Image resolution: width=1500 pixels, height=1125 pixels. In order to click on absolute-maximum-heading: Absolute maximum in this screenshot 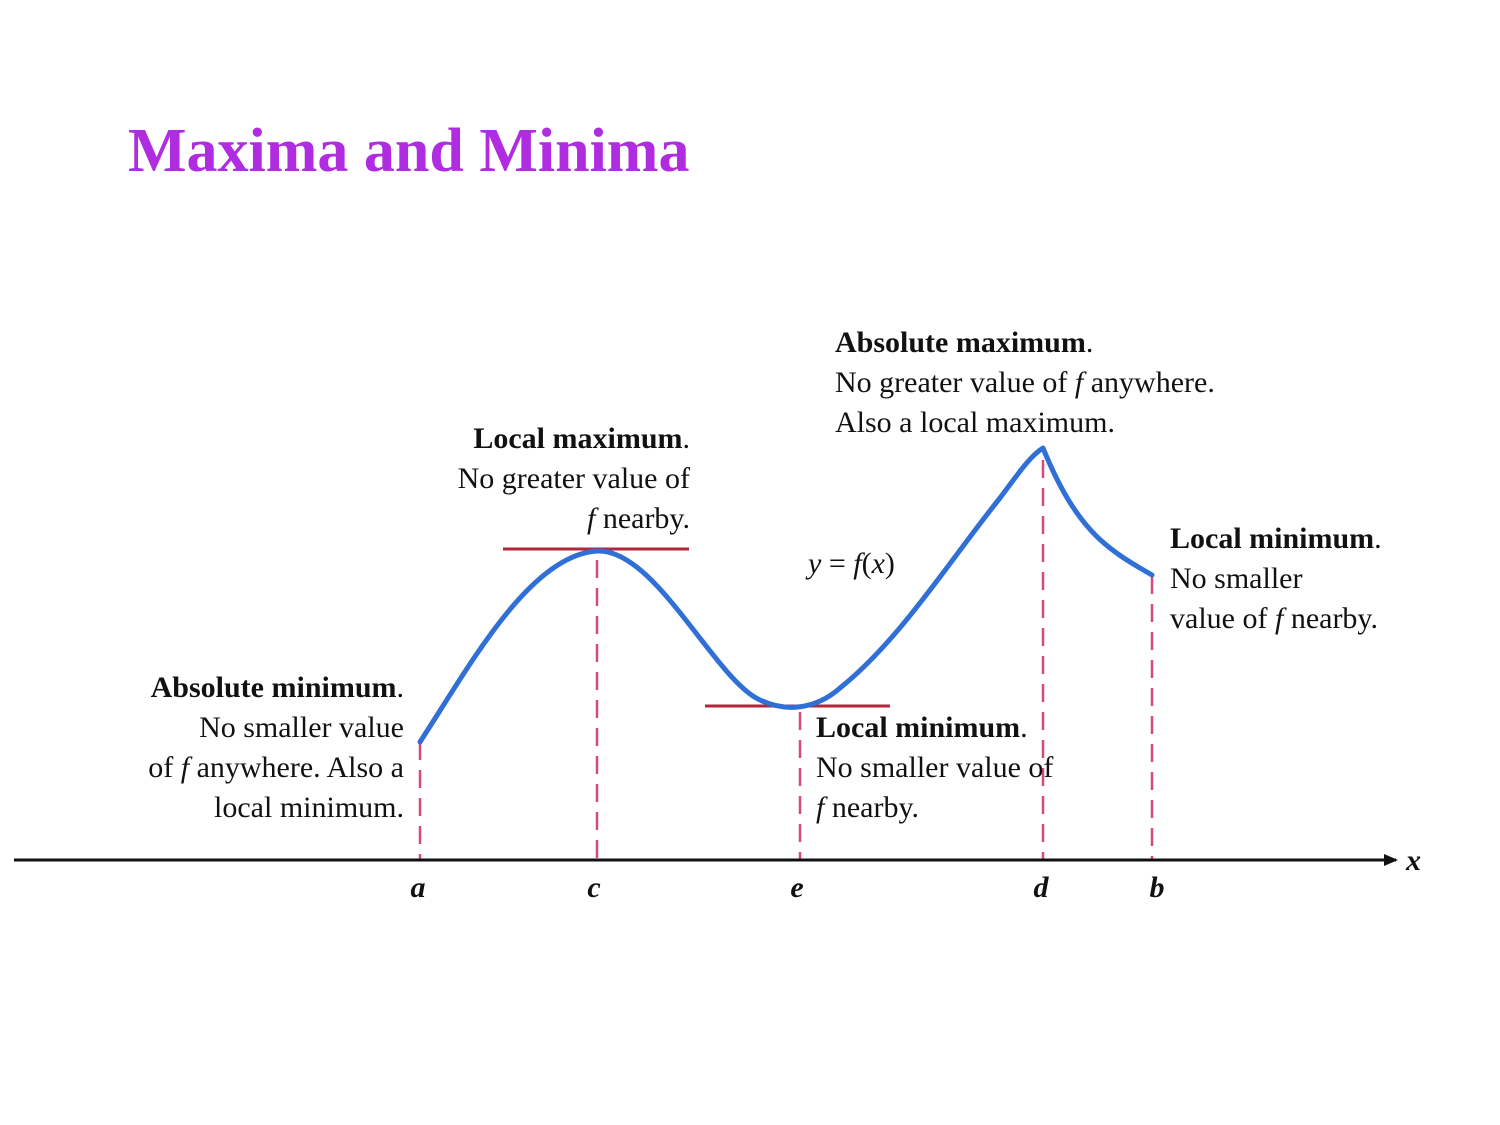, I will do `click(960, 342)`.